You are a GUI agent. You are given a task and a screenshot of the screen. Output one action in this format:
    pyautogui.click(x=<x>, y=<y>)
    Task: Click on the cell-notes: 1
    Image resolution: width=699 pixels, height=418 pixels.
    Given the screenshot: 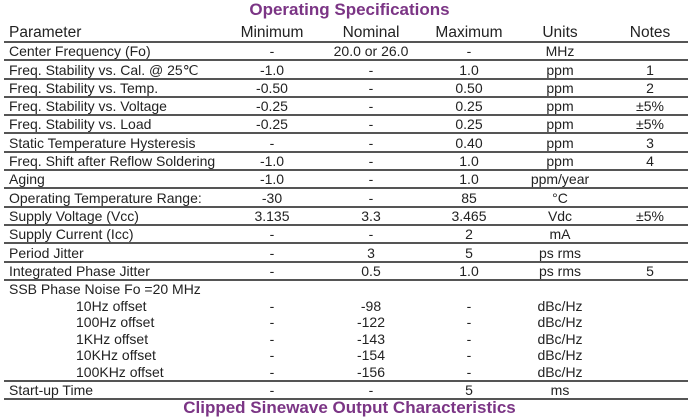 What is the action you would take?
    pyautogui.click(x=650, y=70)
    